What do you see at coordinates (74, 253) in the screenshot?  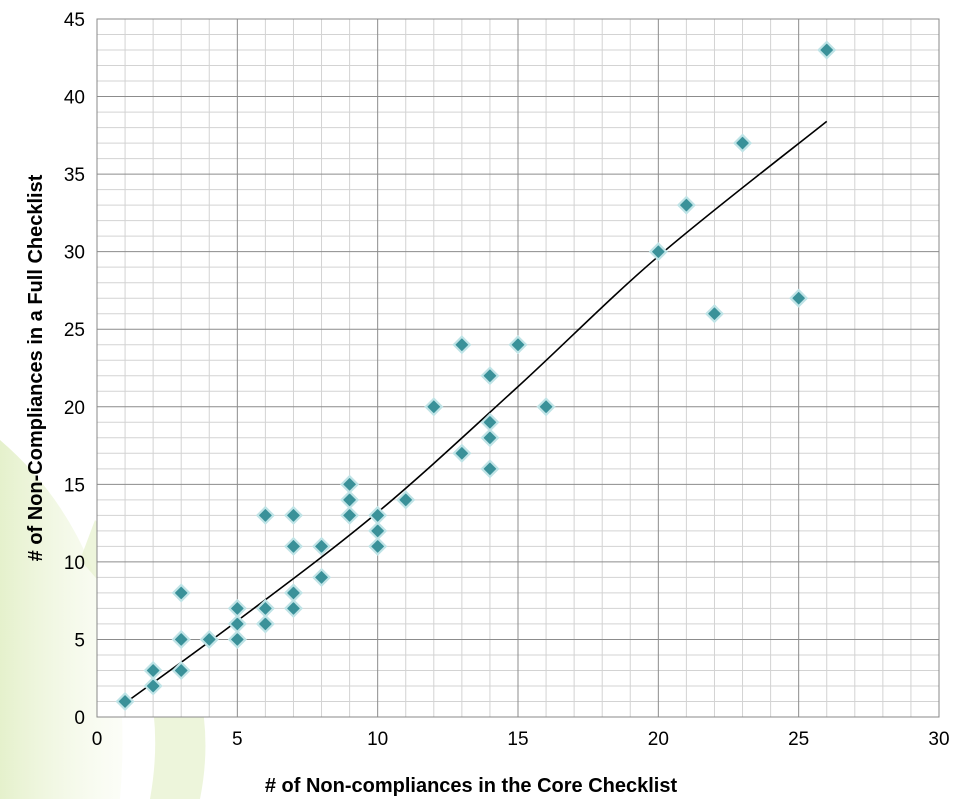 I see `y-tick-label: 30` at bounding box center [74, 253].